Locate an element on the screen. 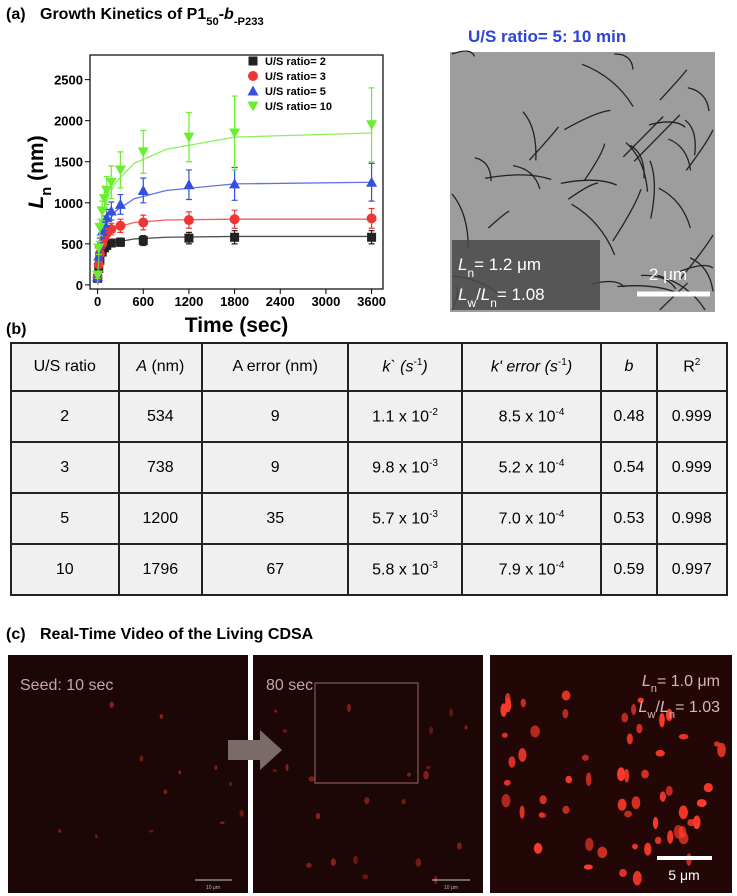 Image resolution: width=737 pixels, height=896 pixels. text-part: -1 is located at coordinates (562, 363).